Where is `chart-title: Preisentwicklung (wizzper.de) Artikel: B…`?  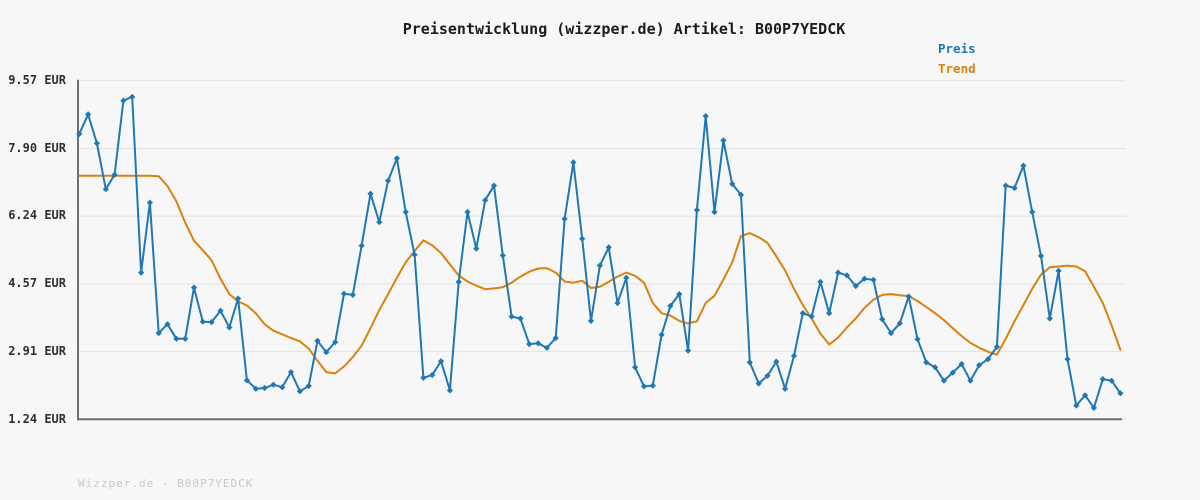 chart-title: Preisentwicklung (wizzper.de) Artikel: B… is located at coordinates (624, 29).